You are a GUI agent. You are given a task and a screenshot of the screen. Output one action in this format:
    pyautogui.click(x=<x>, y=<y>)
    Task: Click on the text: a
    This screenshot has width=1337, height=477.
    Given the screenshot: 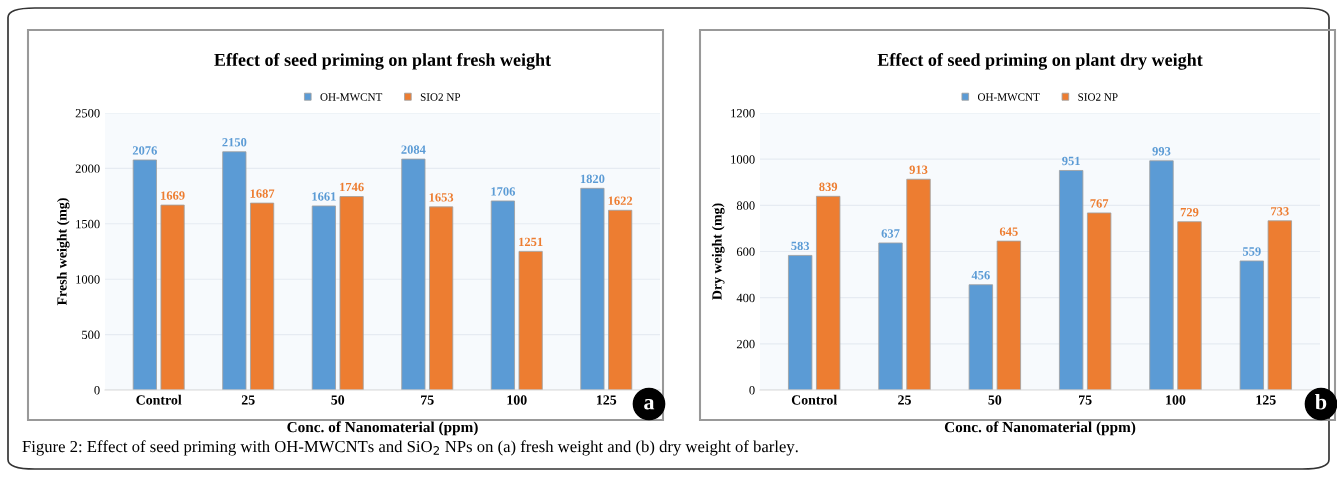 What is the action you would take?
    pyautogui.click(x=649, y=404)
    